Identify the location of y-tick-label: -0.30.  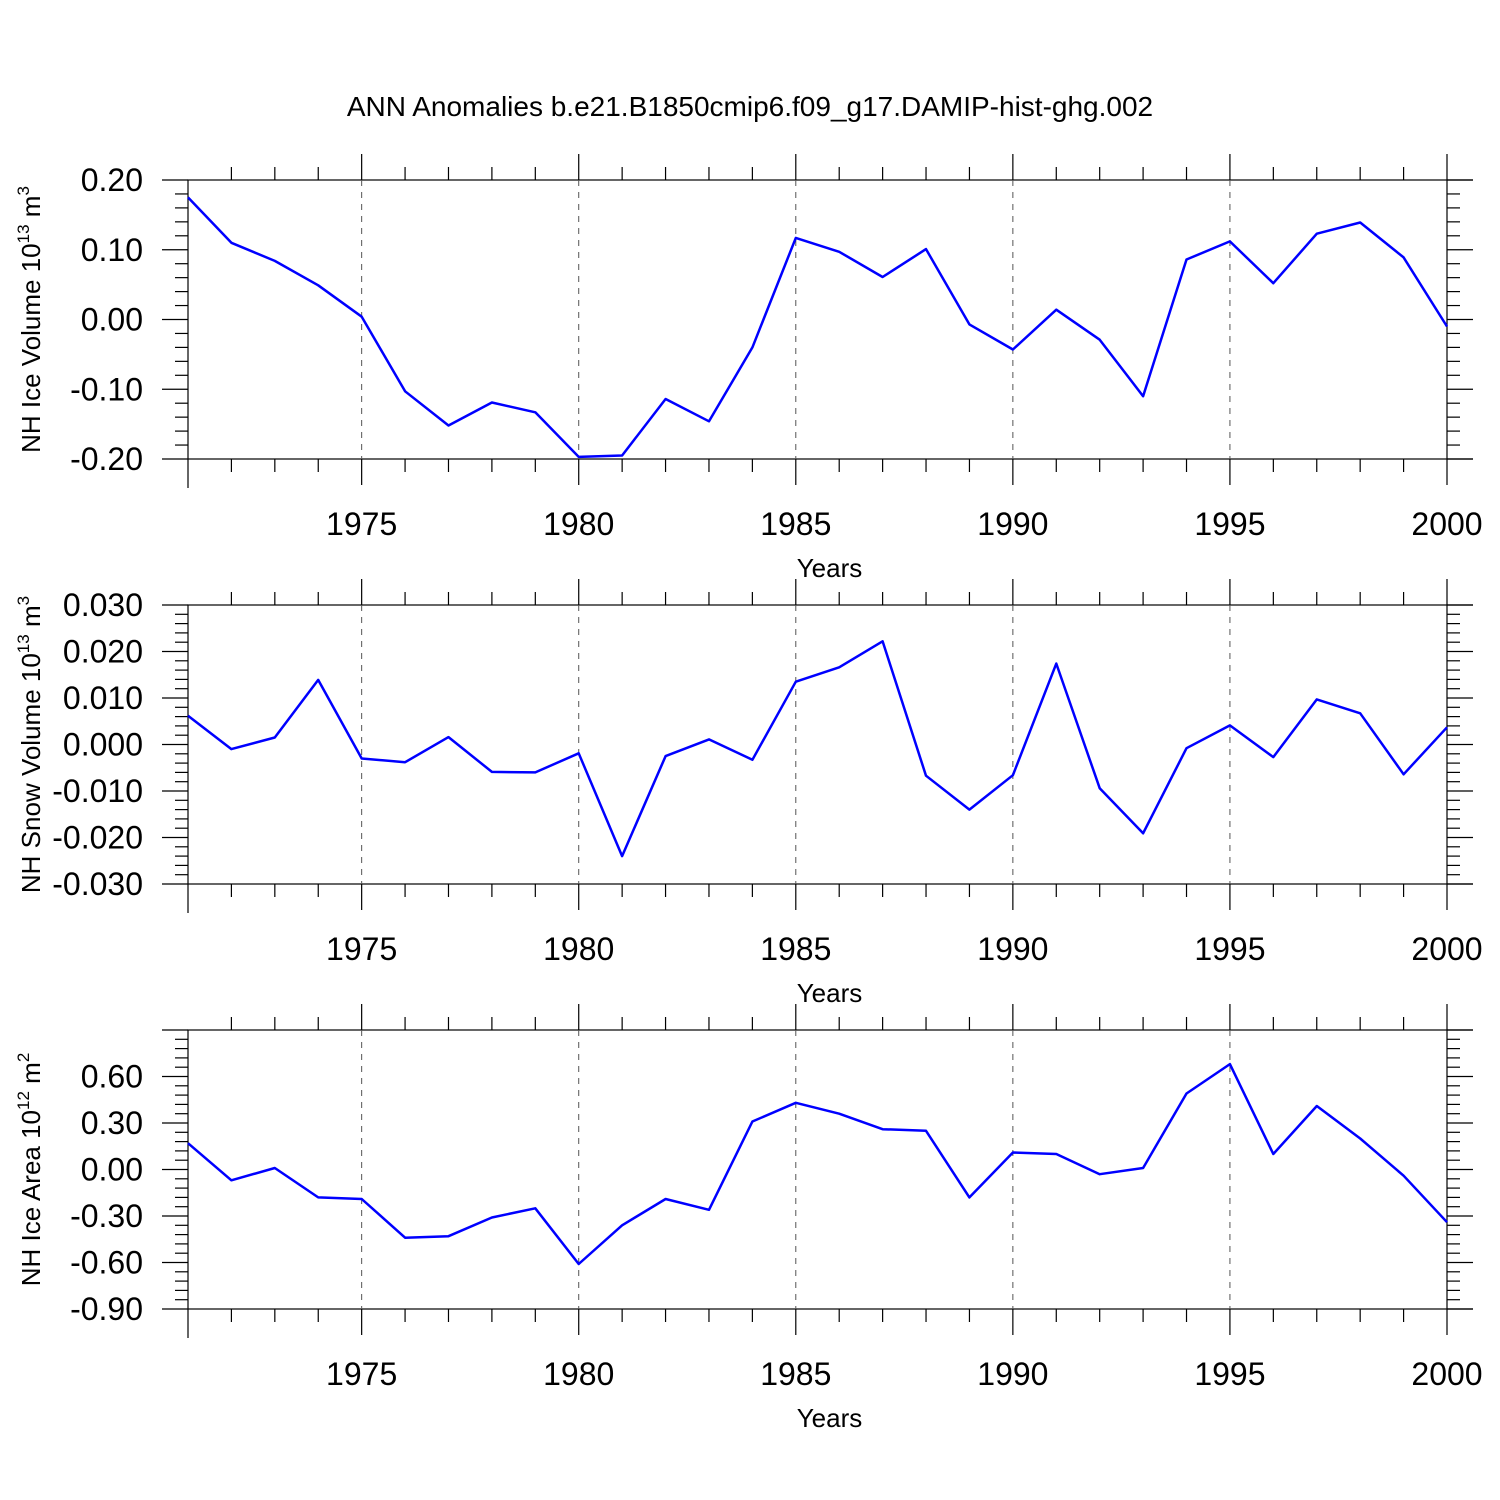
(106, 1216).